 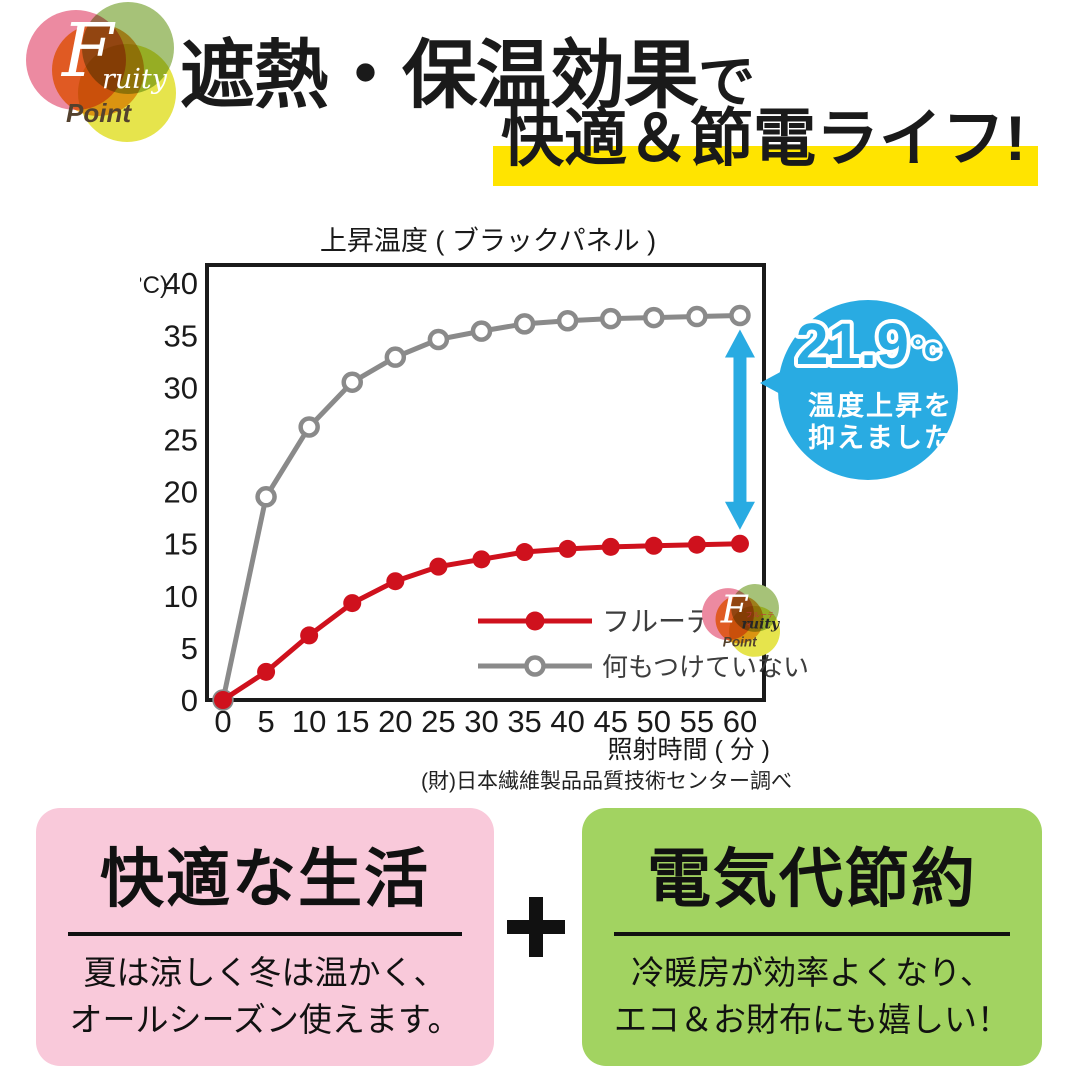 What do you see at coordinates (524, 721) in the screenshot?
I see `x-tick-label: 35` at bounding box center [524, 721].